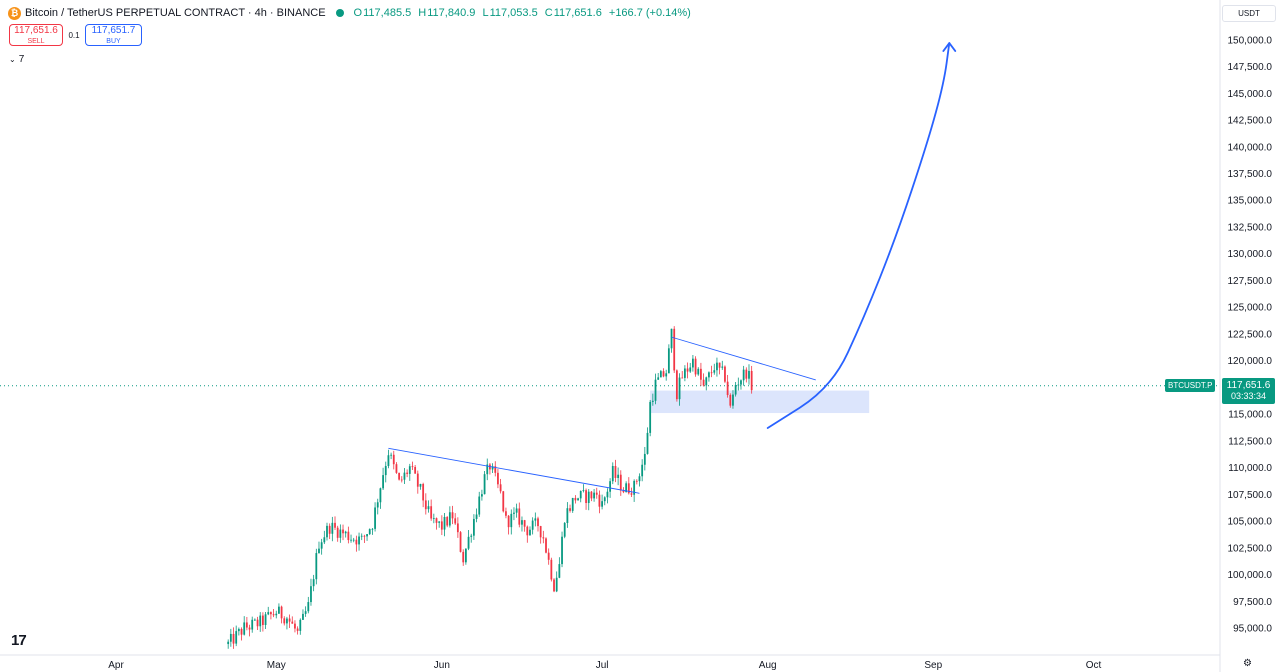 The height and width of the screenshot is (672, 1280). What do you see at coordinates (116, 665) in the screenshot?
I see `x-tick-label: Apr` at bounding box center [116, 665].